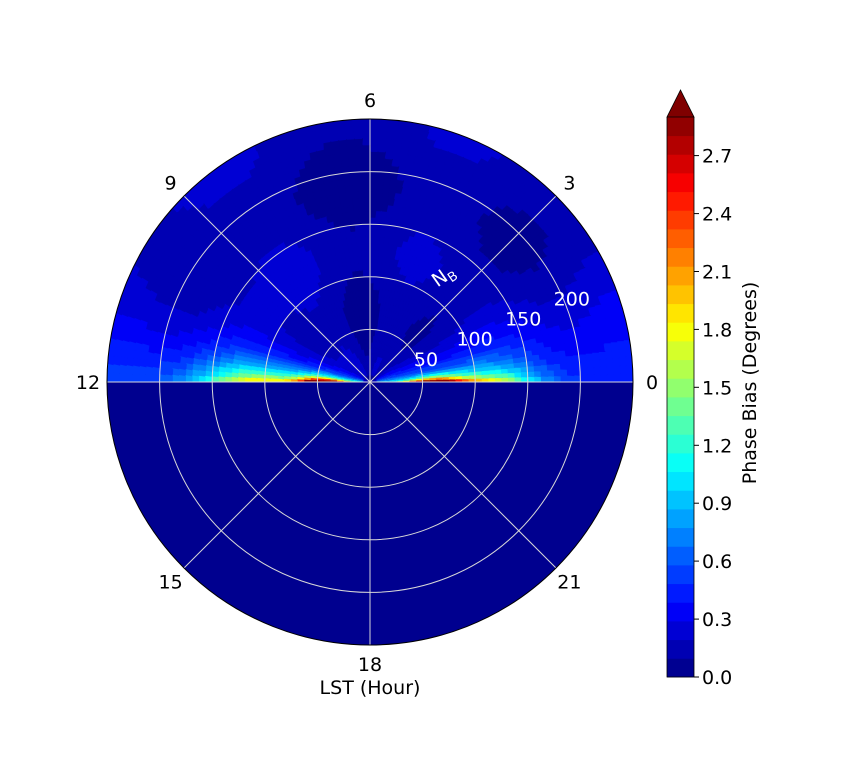  What do you see at coordinates (370, 101) in the screenshot?
I see `angular-tick-label: 6` at bounding box center [370, 101].